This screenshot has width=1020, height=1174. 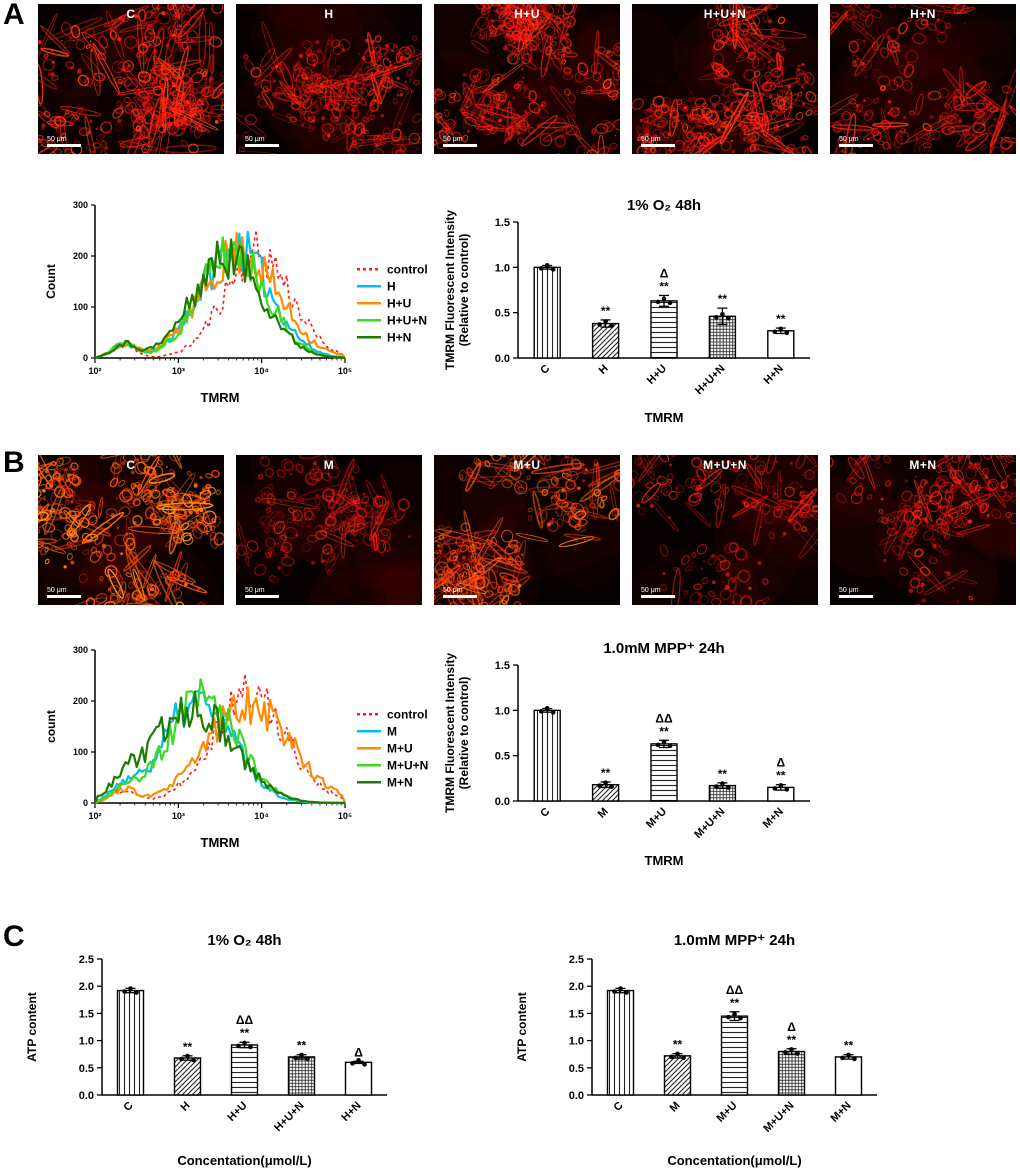 I want to click on legend-label: H+N, so click(x=399, y=337).